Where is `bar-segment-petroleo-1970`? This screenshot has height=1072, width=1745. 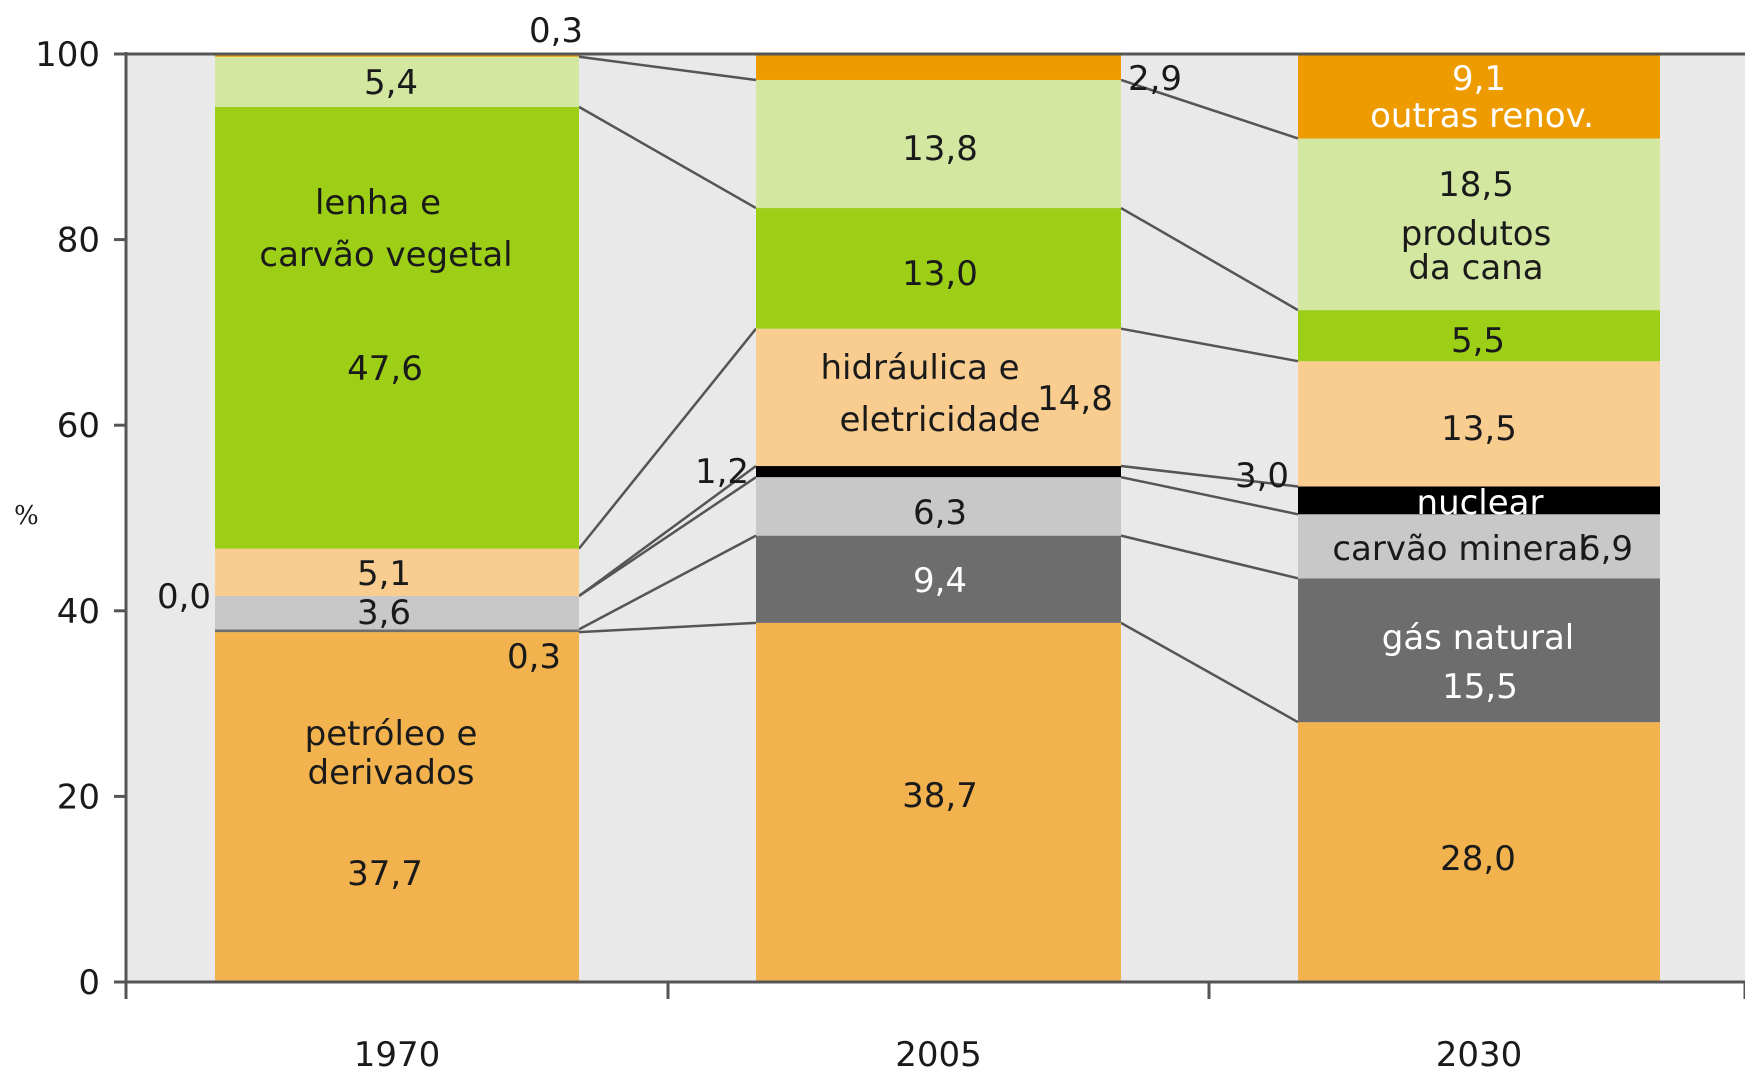
bar-segment-petroleo-1970 is located at coordinates (397, 807).